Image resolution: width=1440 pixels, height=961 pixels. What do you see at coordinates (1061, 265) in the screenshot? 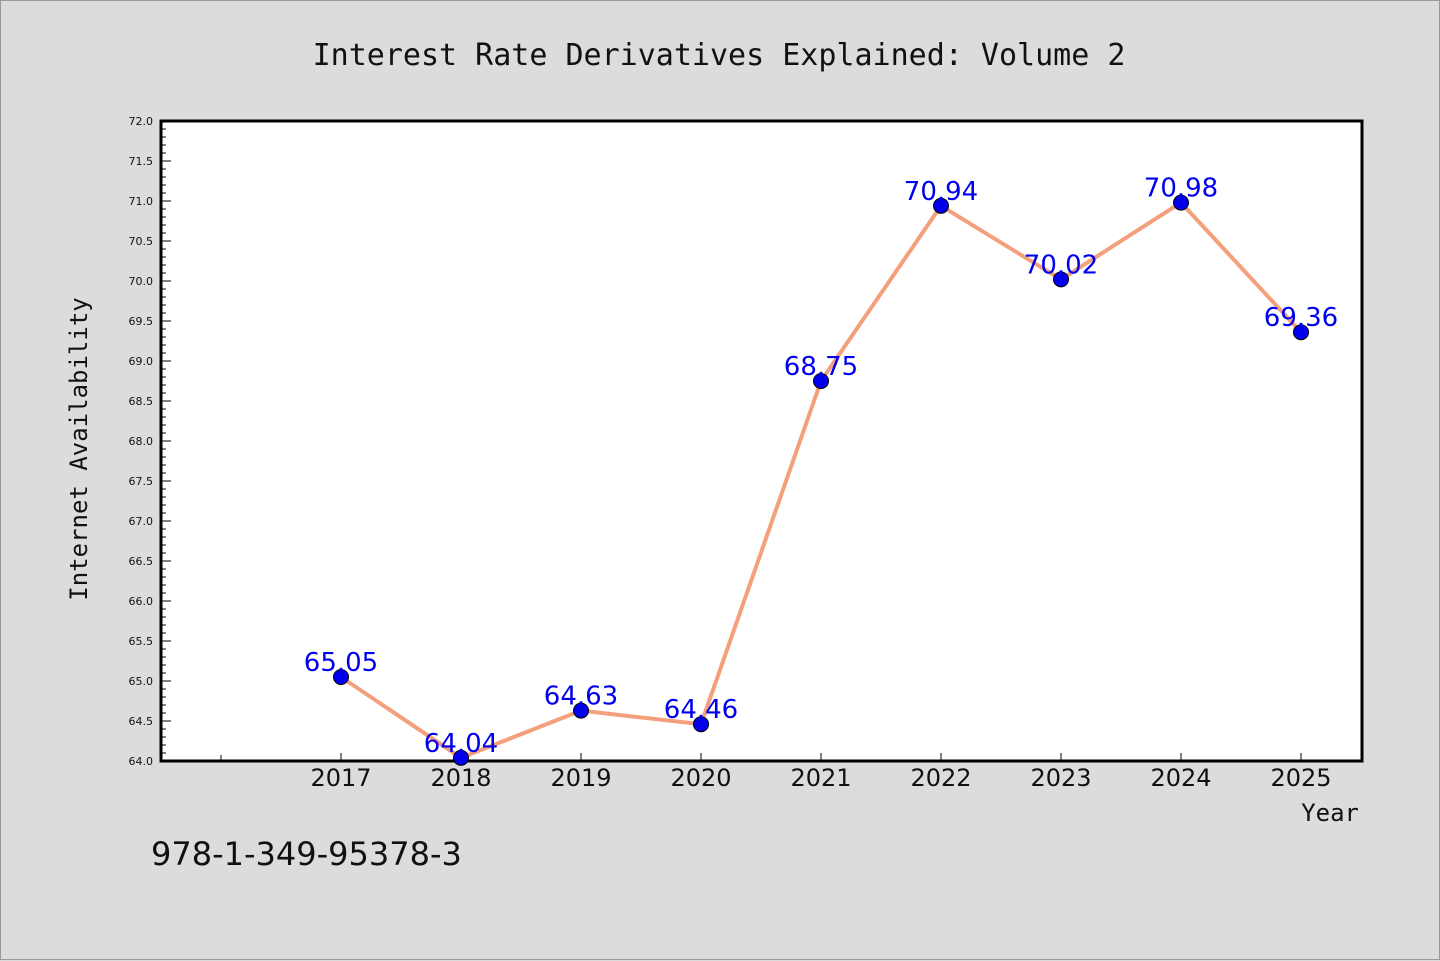
I see `data-label: 70.02` at bounding box center [1061, 265].